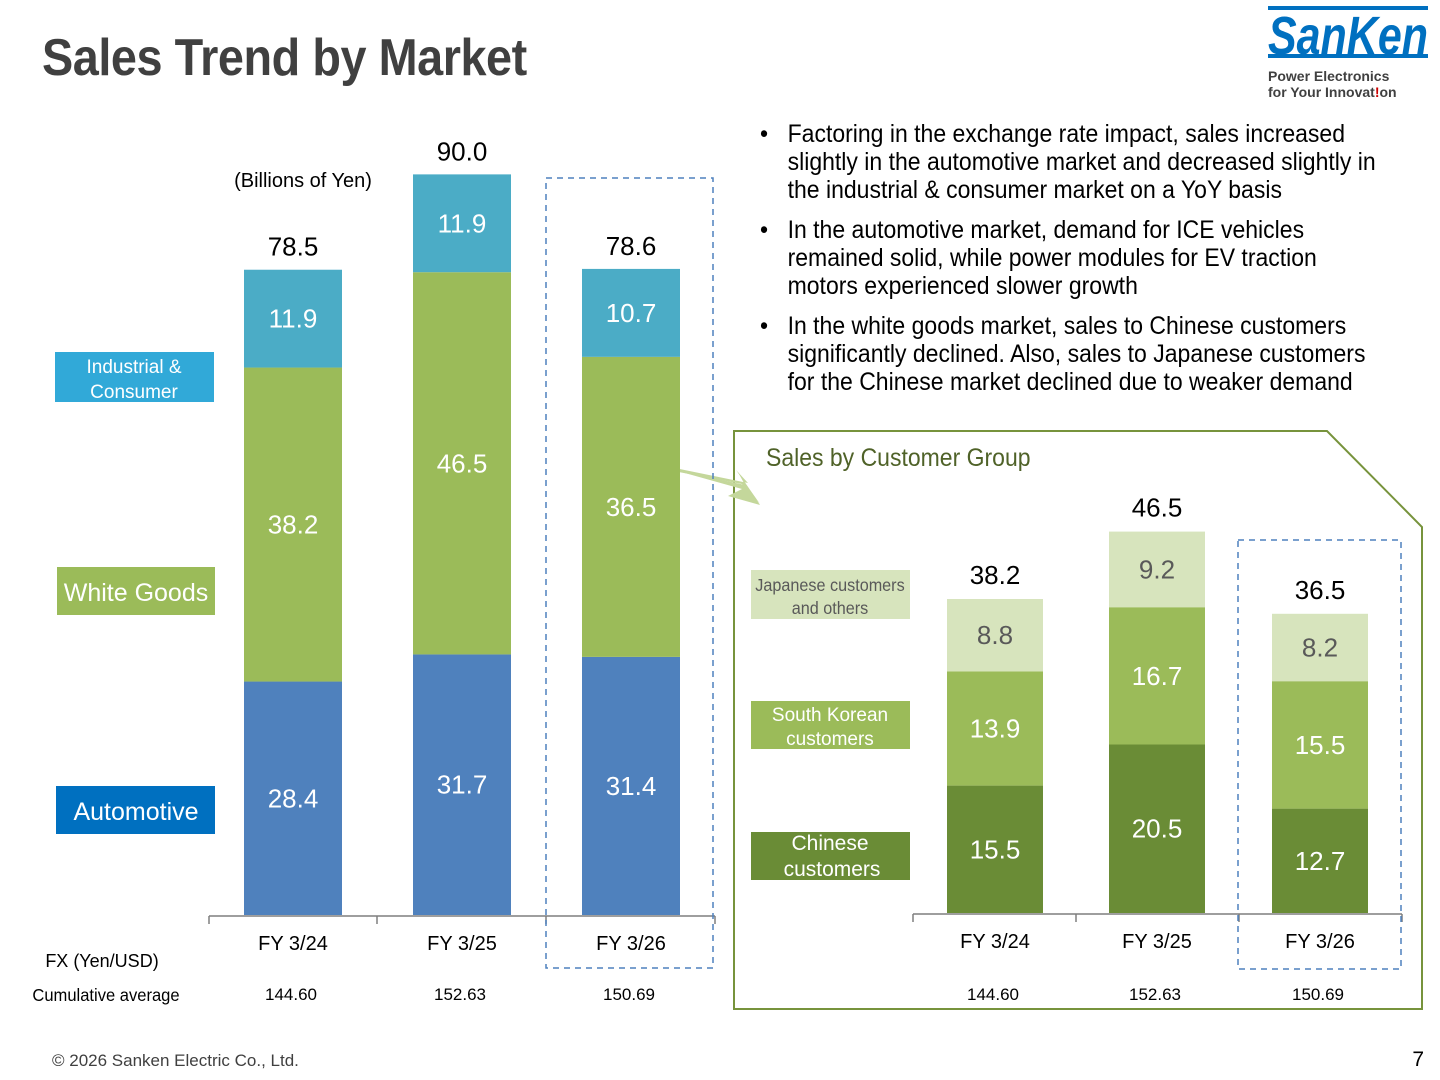 The height and width of the screenshot is (1080, 1440). I want to click on legend-automotive-label: Automotive, so click(135, 812).